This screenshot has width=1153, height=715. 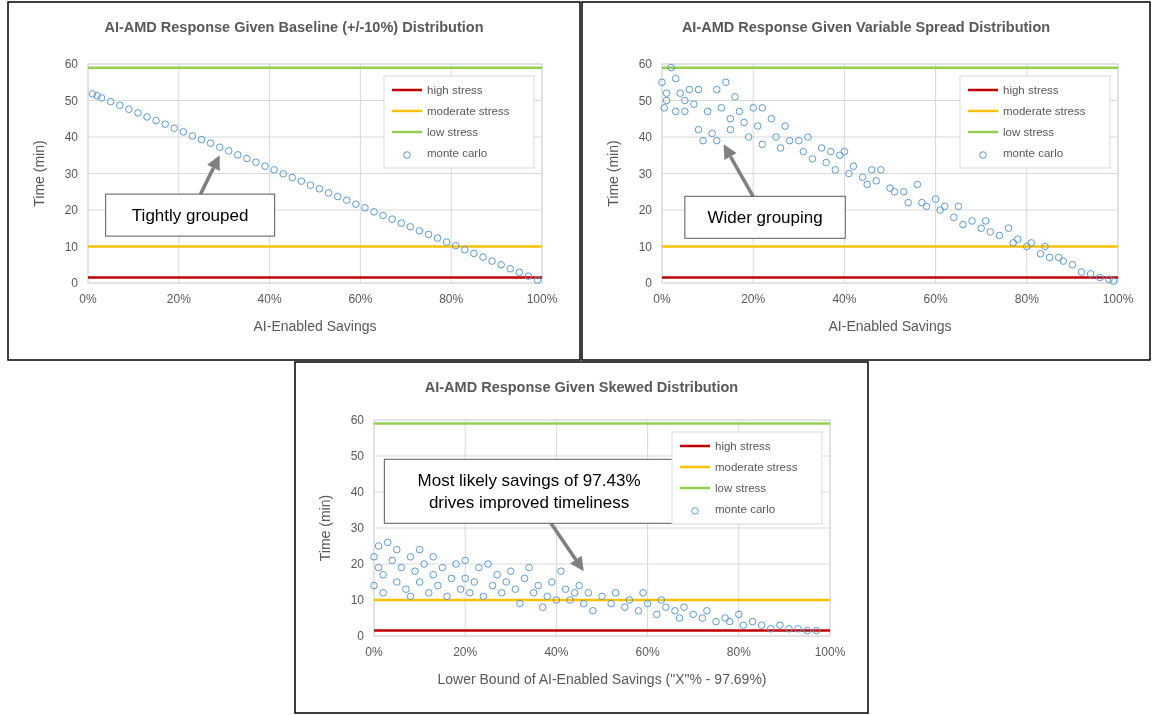 What do you see at coordinates (529, 492) in the screenshot?
I see `annotation: Most likely savings of 97.43% drives improved timeliness` at bounding box center [529, 492].